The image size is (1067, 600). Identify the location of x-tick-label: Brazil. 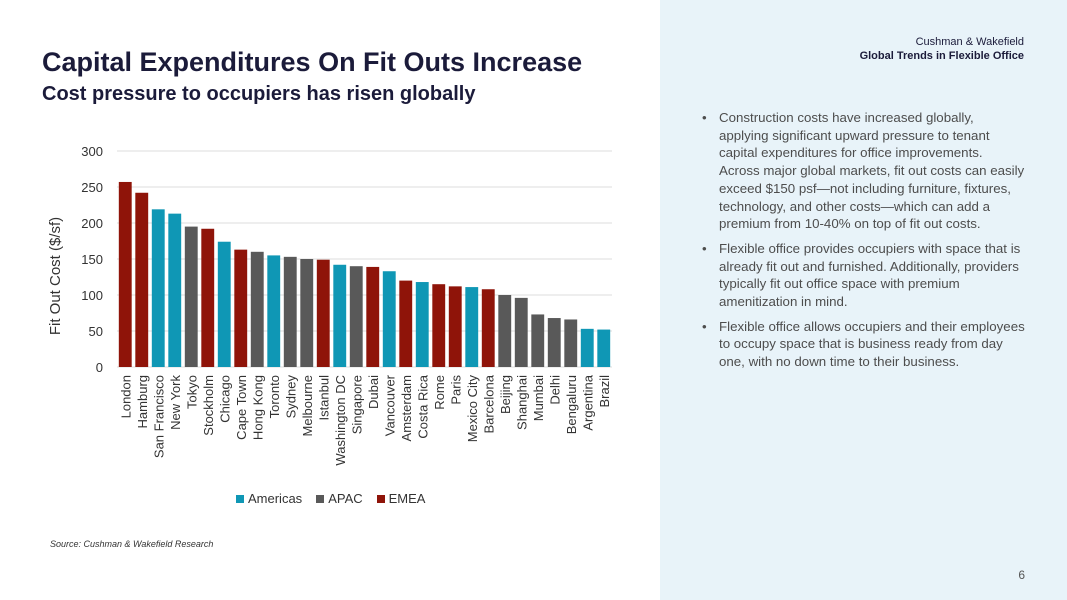
(604, 391).